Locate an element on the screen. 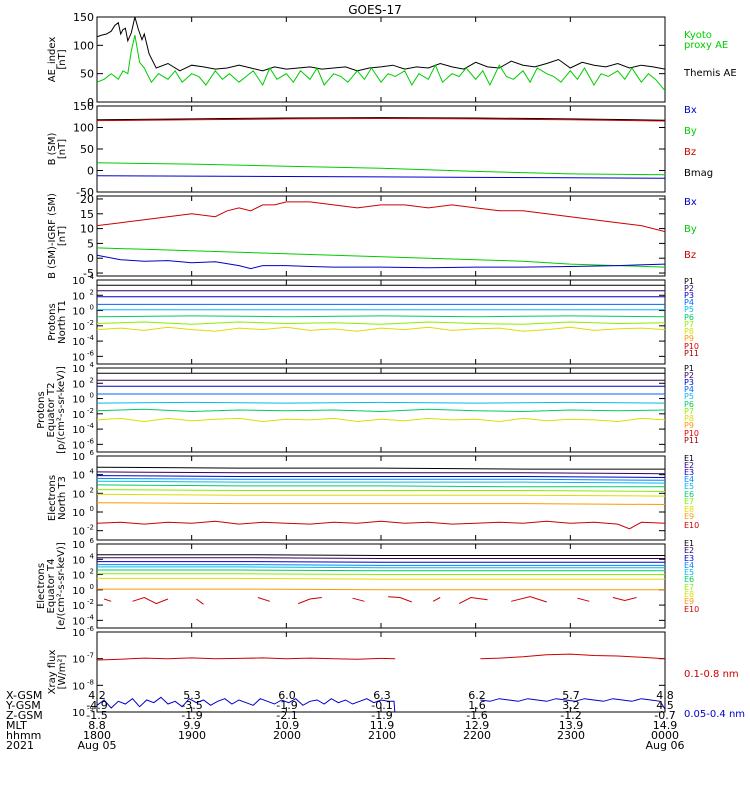 This screenshot has width=750, height=800. x-axis-row-label: 2021 is located at coordinates (20, 745).